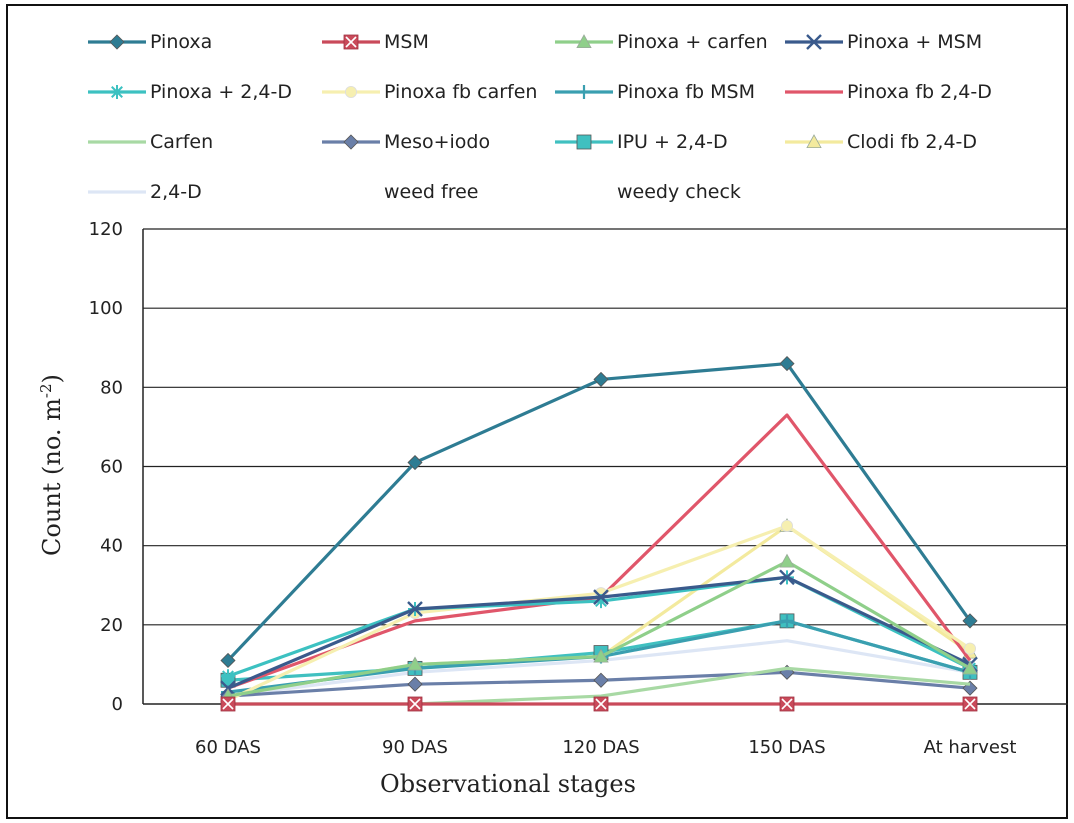 This screenshot has width=1074, height=823. What do you see at coordinates (431, 192) in the screenshot?
I see `legend-label: weed free` at bounding box center [431, 192].